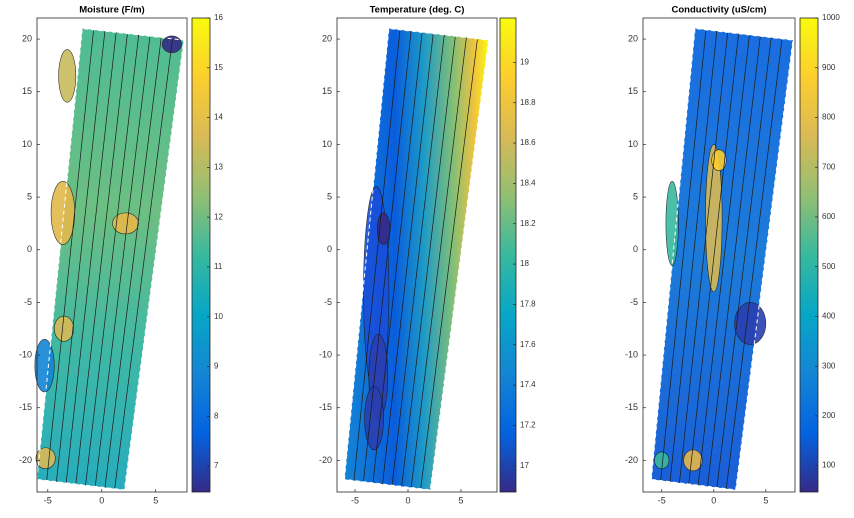 The image size is (854, 518). What do you see at coordinates (216, 415) in the screenshot?
I see `colorbar-tick-label: 8` at bounding box center [216, 415].